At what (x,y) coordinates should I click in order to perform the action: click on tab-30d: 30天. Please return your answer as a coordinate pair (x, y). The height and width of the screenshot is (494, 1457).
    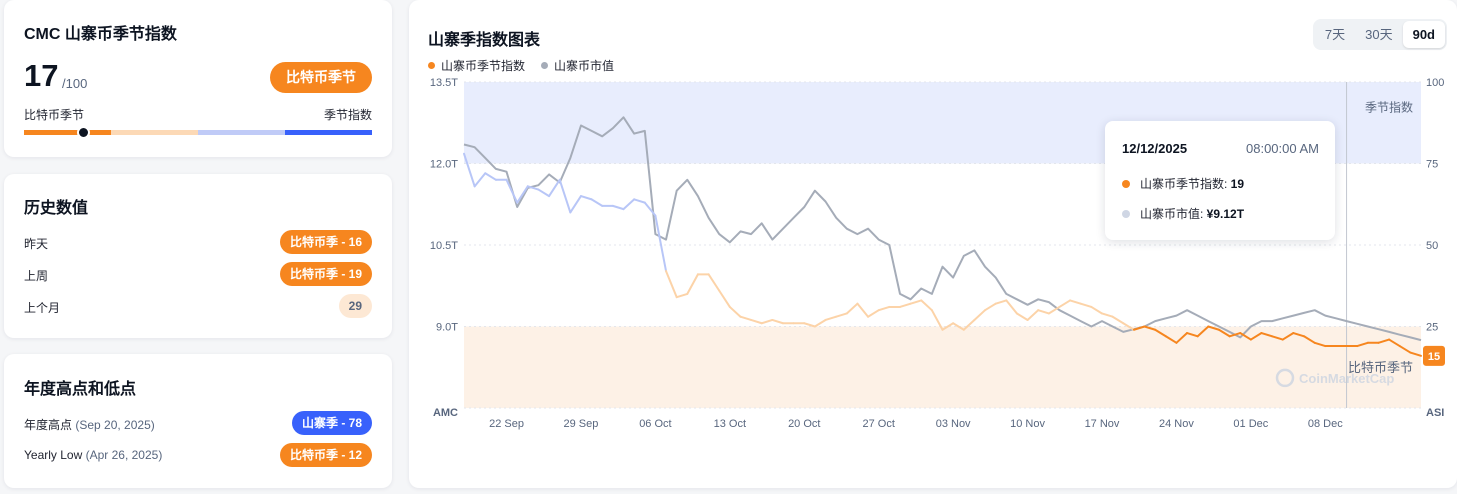
    Looking at the image, I should click on (1379, 34).